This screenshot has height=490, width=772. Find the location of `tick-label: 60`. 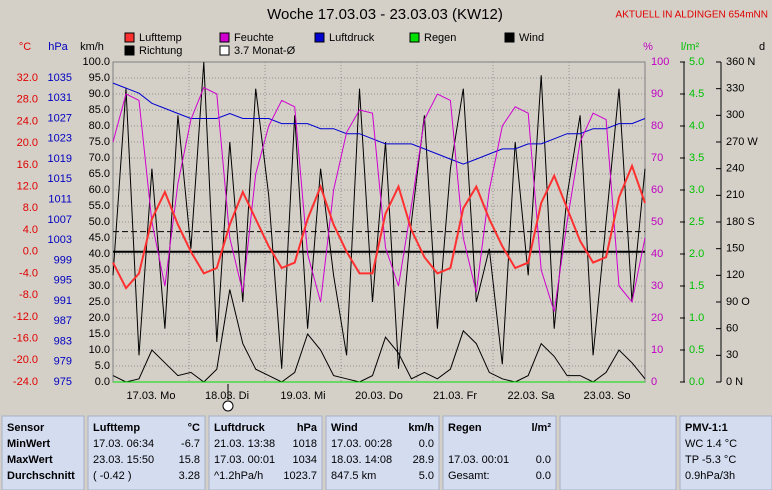

tick-label: 60 is located at coordinates (657, 190).